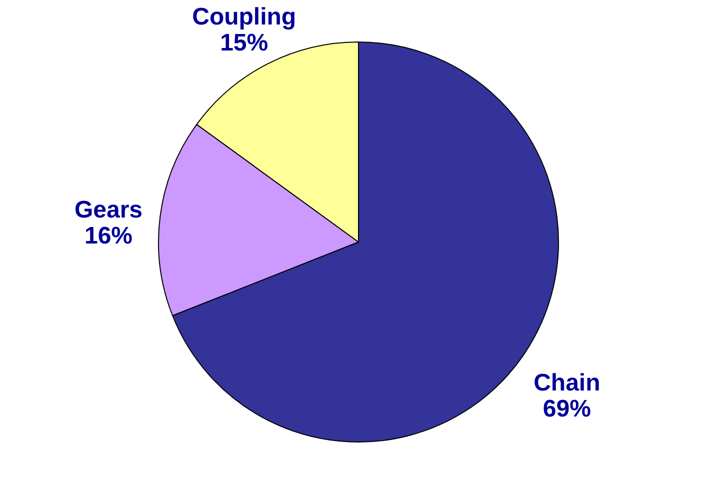 The width and height of the screenshot is (717, 484). What do you see at coordinates (244, 42) in the screenshot?
I see `data-label: 15%` at bounding box center [244, 42].